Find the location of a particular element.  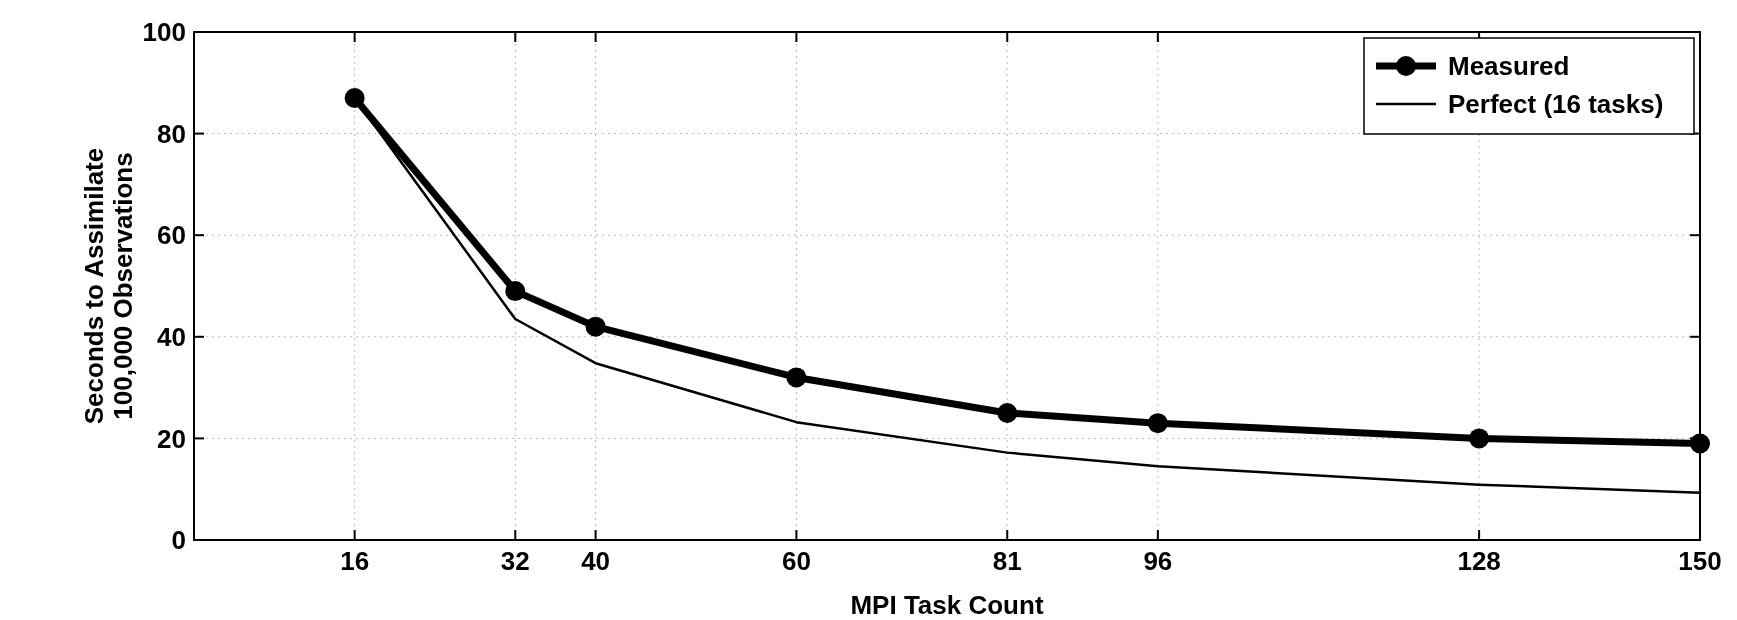

x-tick-label: 96 is located at coordinates (1158, 561).